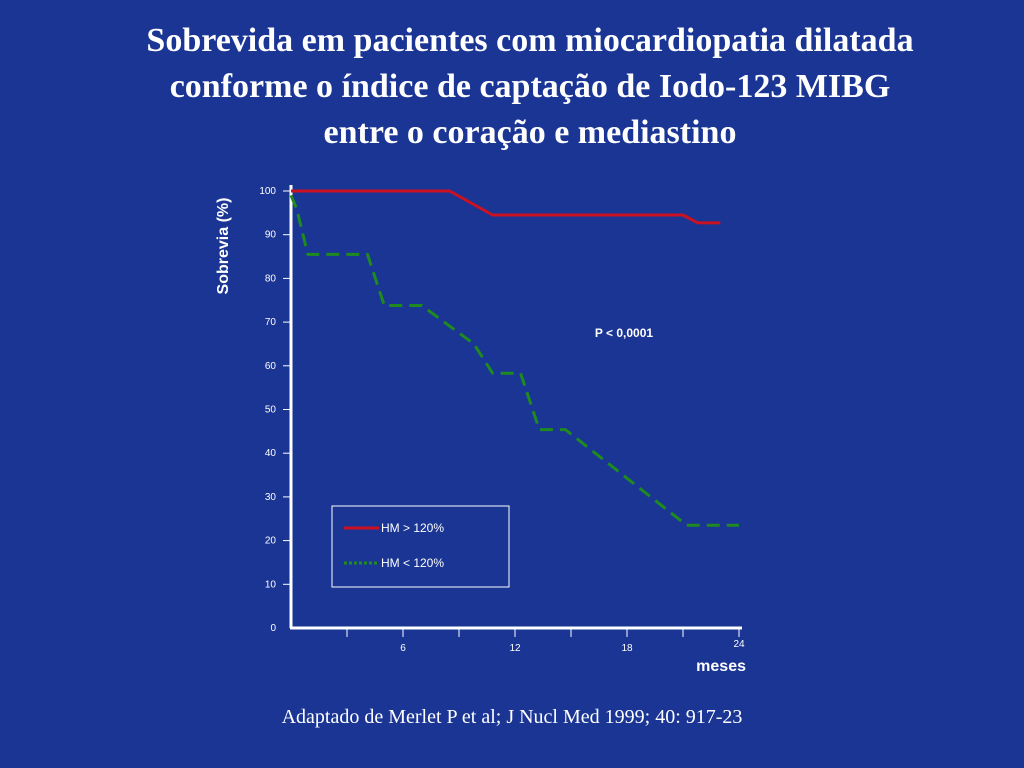 Image resolution: width=1024 pixels, height=768 pixels. Describe the element at coordinates (271, 410) in the screenshot. I see `y-tick-label: 50` at that location.